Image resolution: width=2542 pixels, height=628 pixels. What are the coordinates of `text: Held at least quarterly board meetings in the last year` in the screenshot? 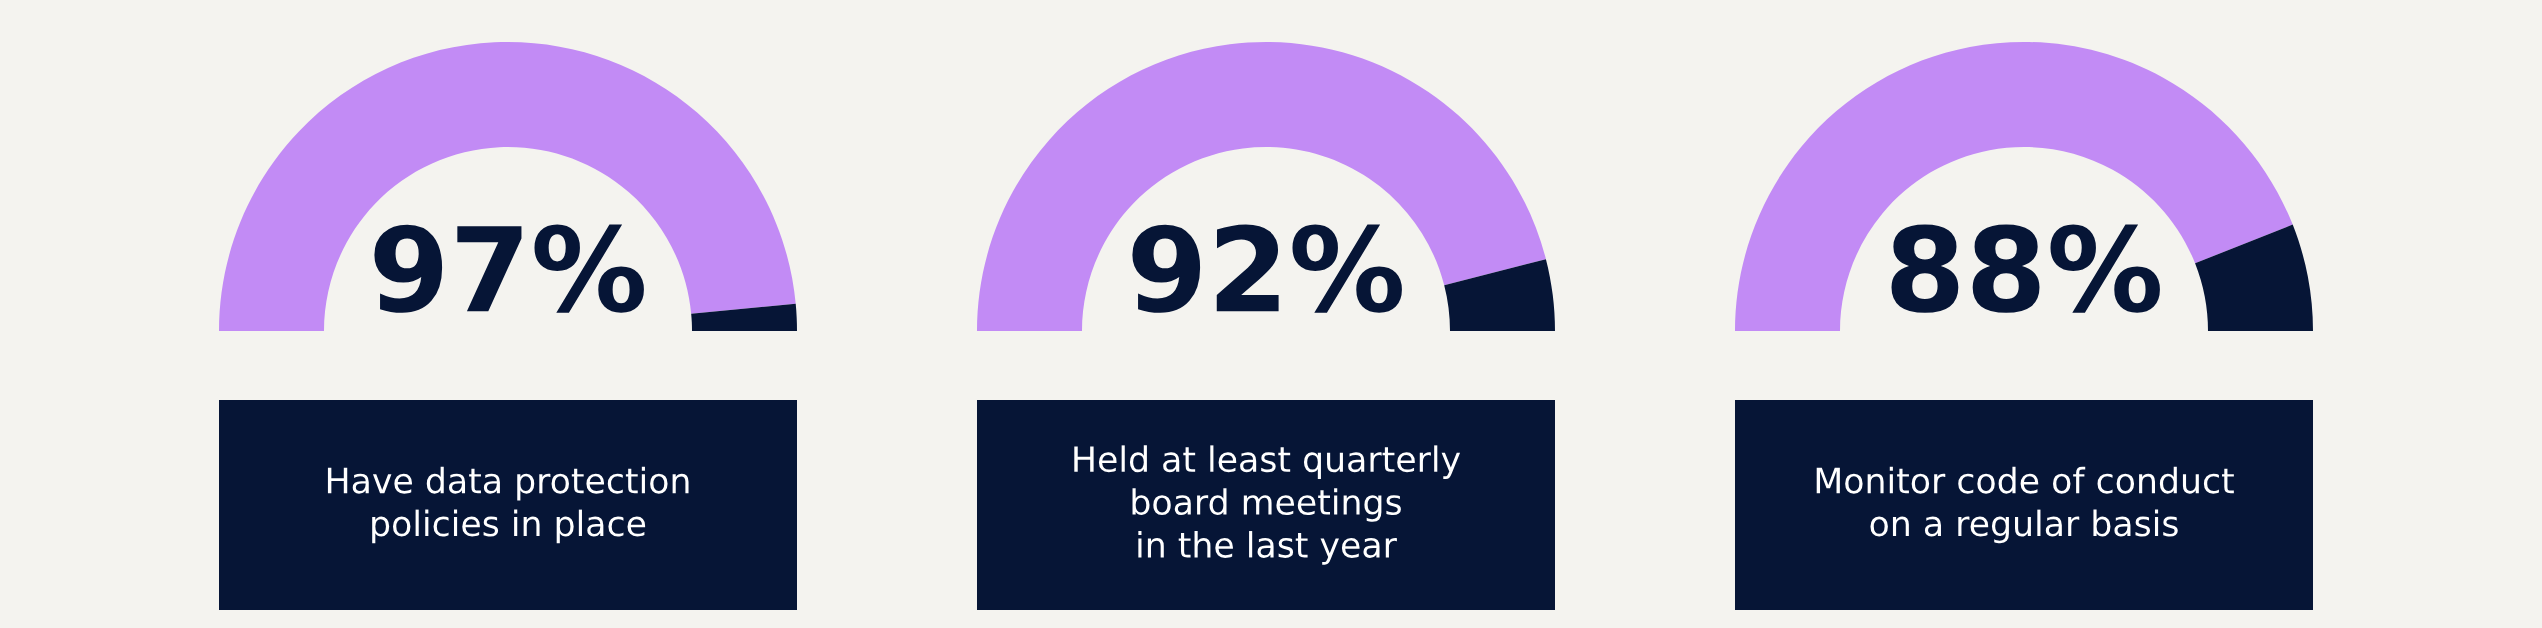 It's located at (1267, 505).